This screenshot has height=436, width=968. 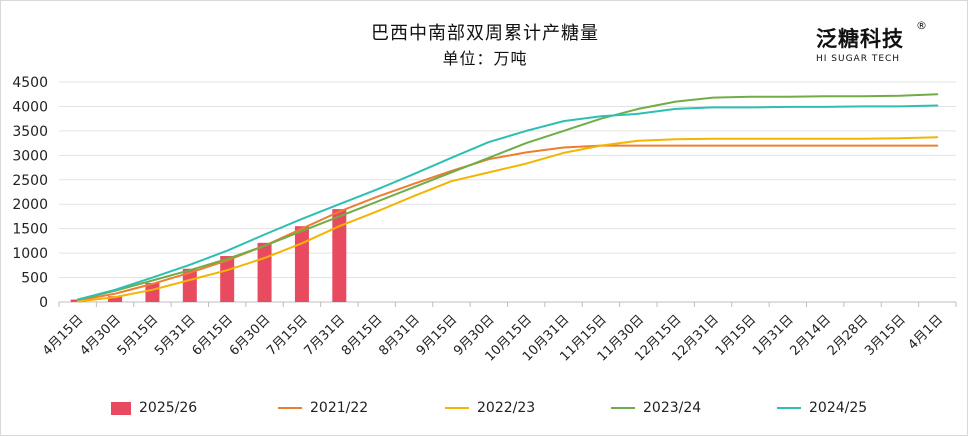 I want to click on brand-logo: 泛糖科技 ® HI SUGAR TECH, so click(x=876, y=41).